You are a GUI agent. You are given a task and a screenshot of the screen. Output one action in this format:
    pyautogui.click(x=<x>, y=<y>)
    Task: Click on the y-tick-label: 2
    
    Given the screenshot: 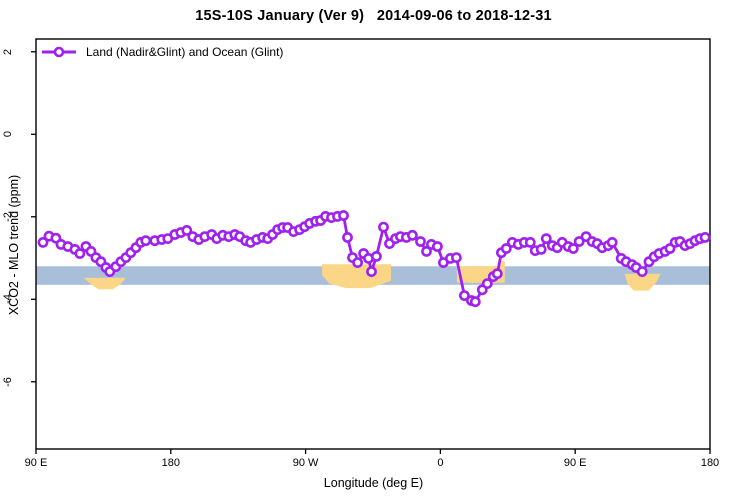 What is the action you would take?
    pyautogui.click(x=8, y=51)
    